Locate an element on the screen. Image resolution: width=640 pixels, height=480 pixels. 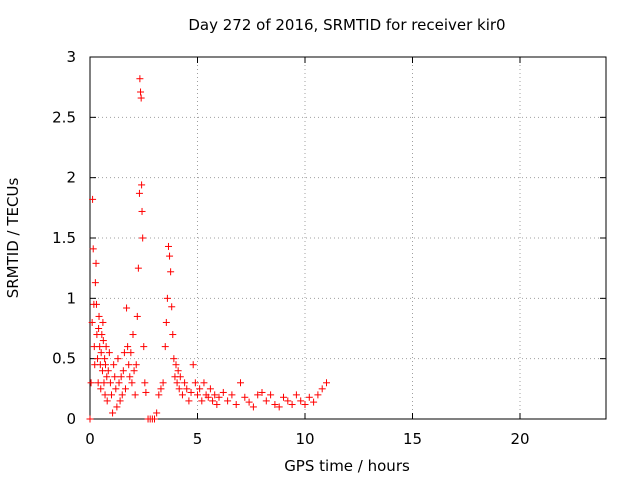
y-tick-label: 0 is located at coordinates (71, 419).